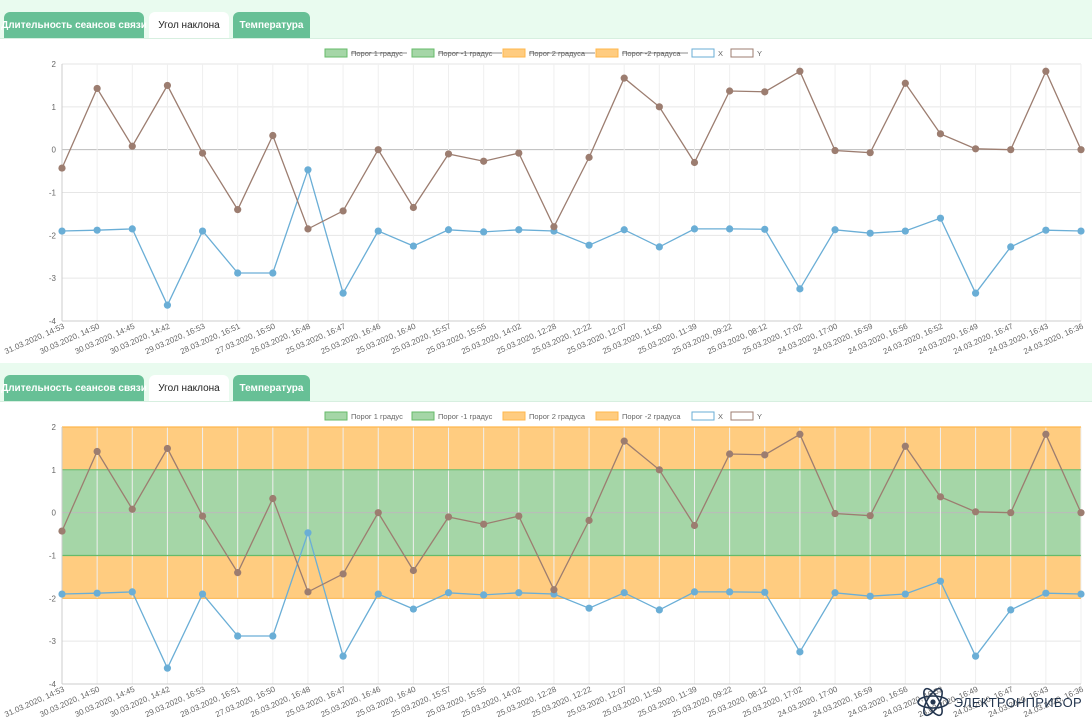  Describe the element at coordinates (53, 598) in the screenshot. I see `y-tick-label: -2` at that location.